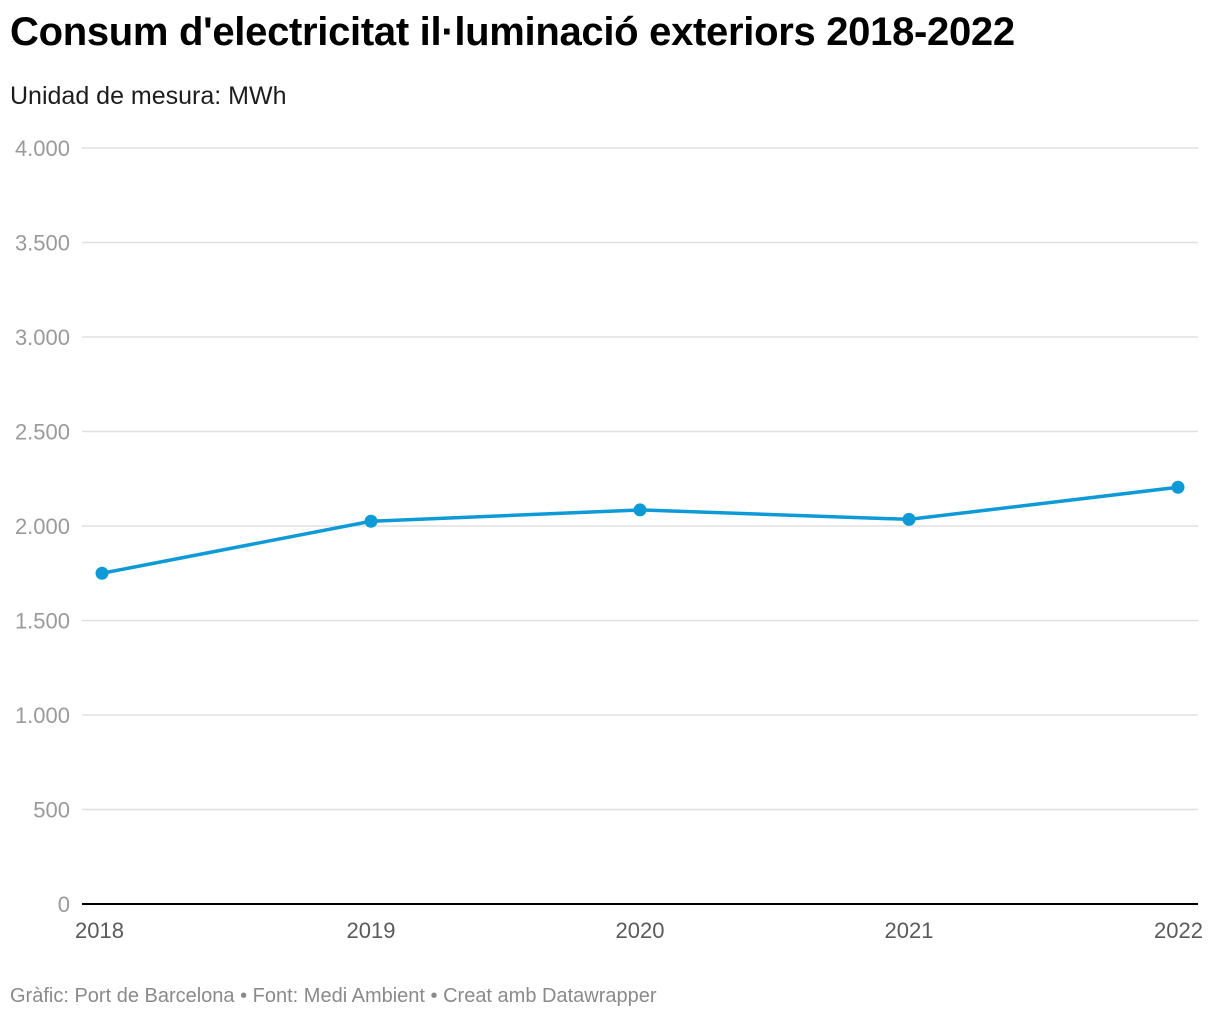  I want to click on x-axis-ticks: 2018 2019 2020 2021 2022, so click(639, 930).